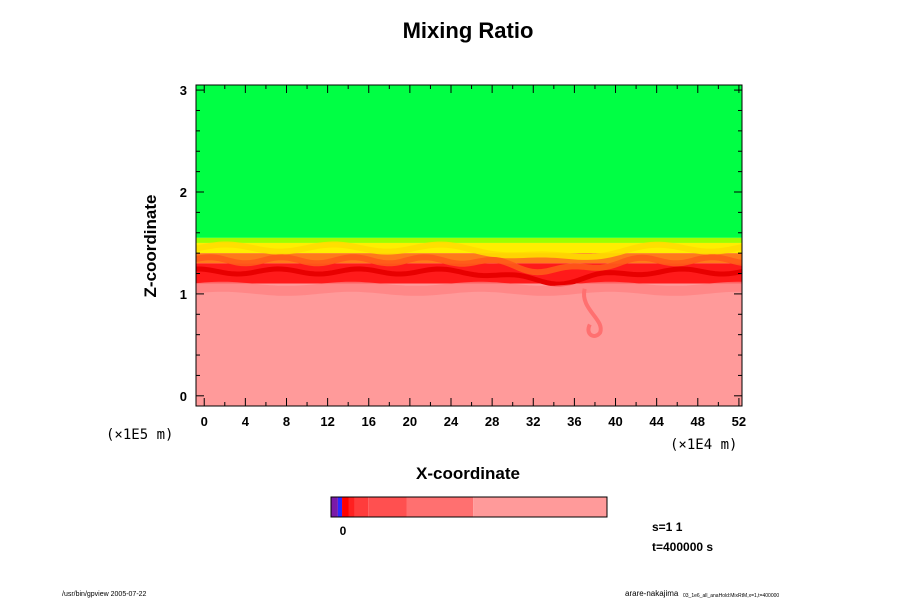  What do you see at coordinates (469, 258) in the screenshot?
I see `band-interface-orange` at bounding box center [469, 258].